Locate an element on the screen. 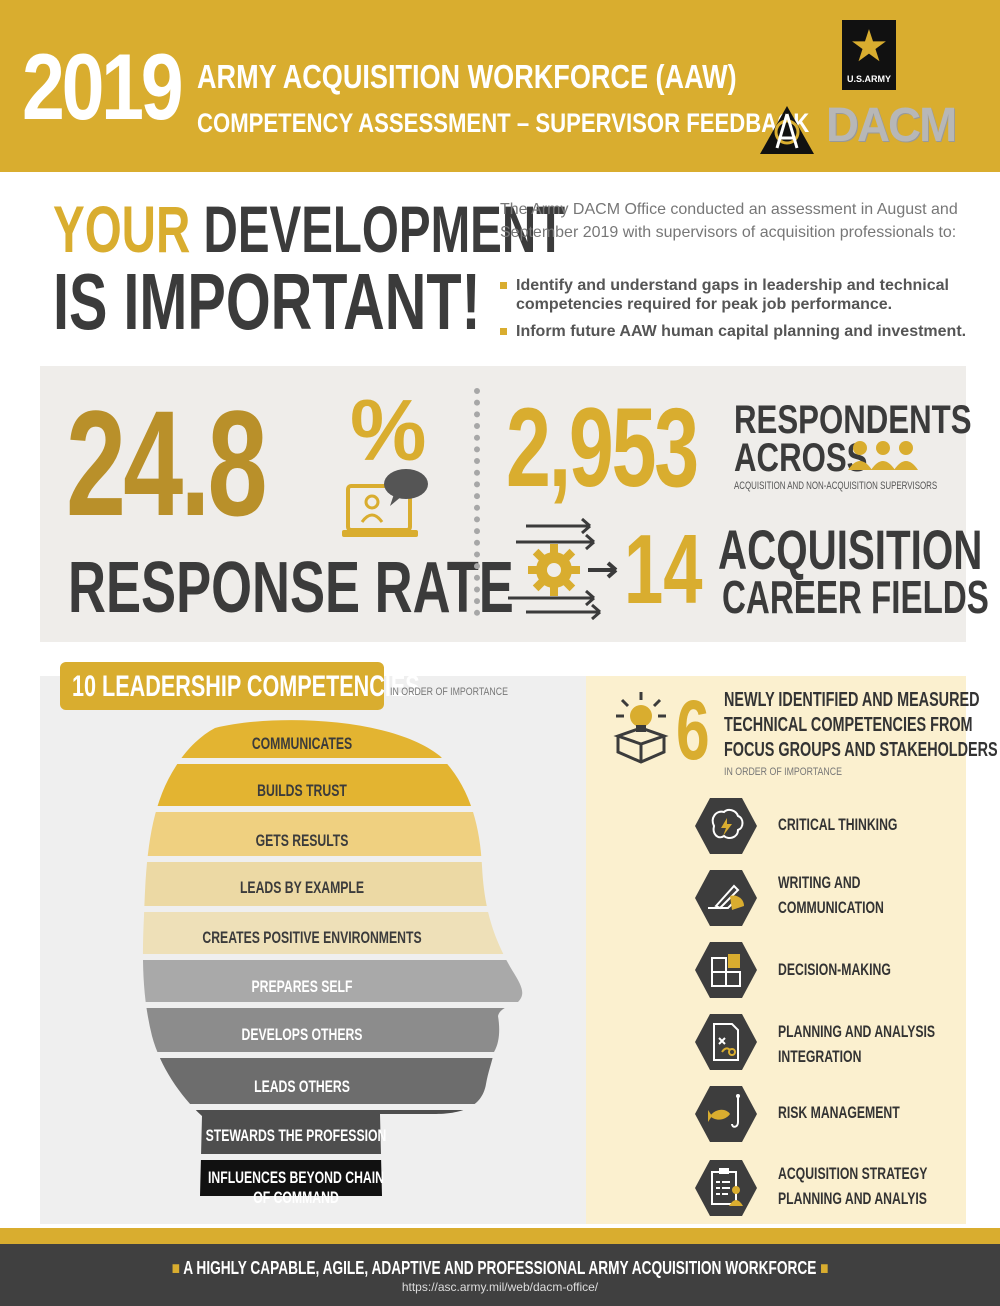  leadership-item: PREPARES SELF is located at coordinates (301, 987).